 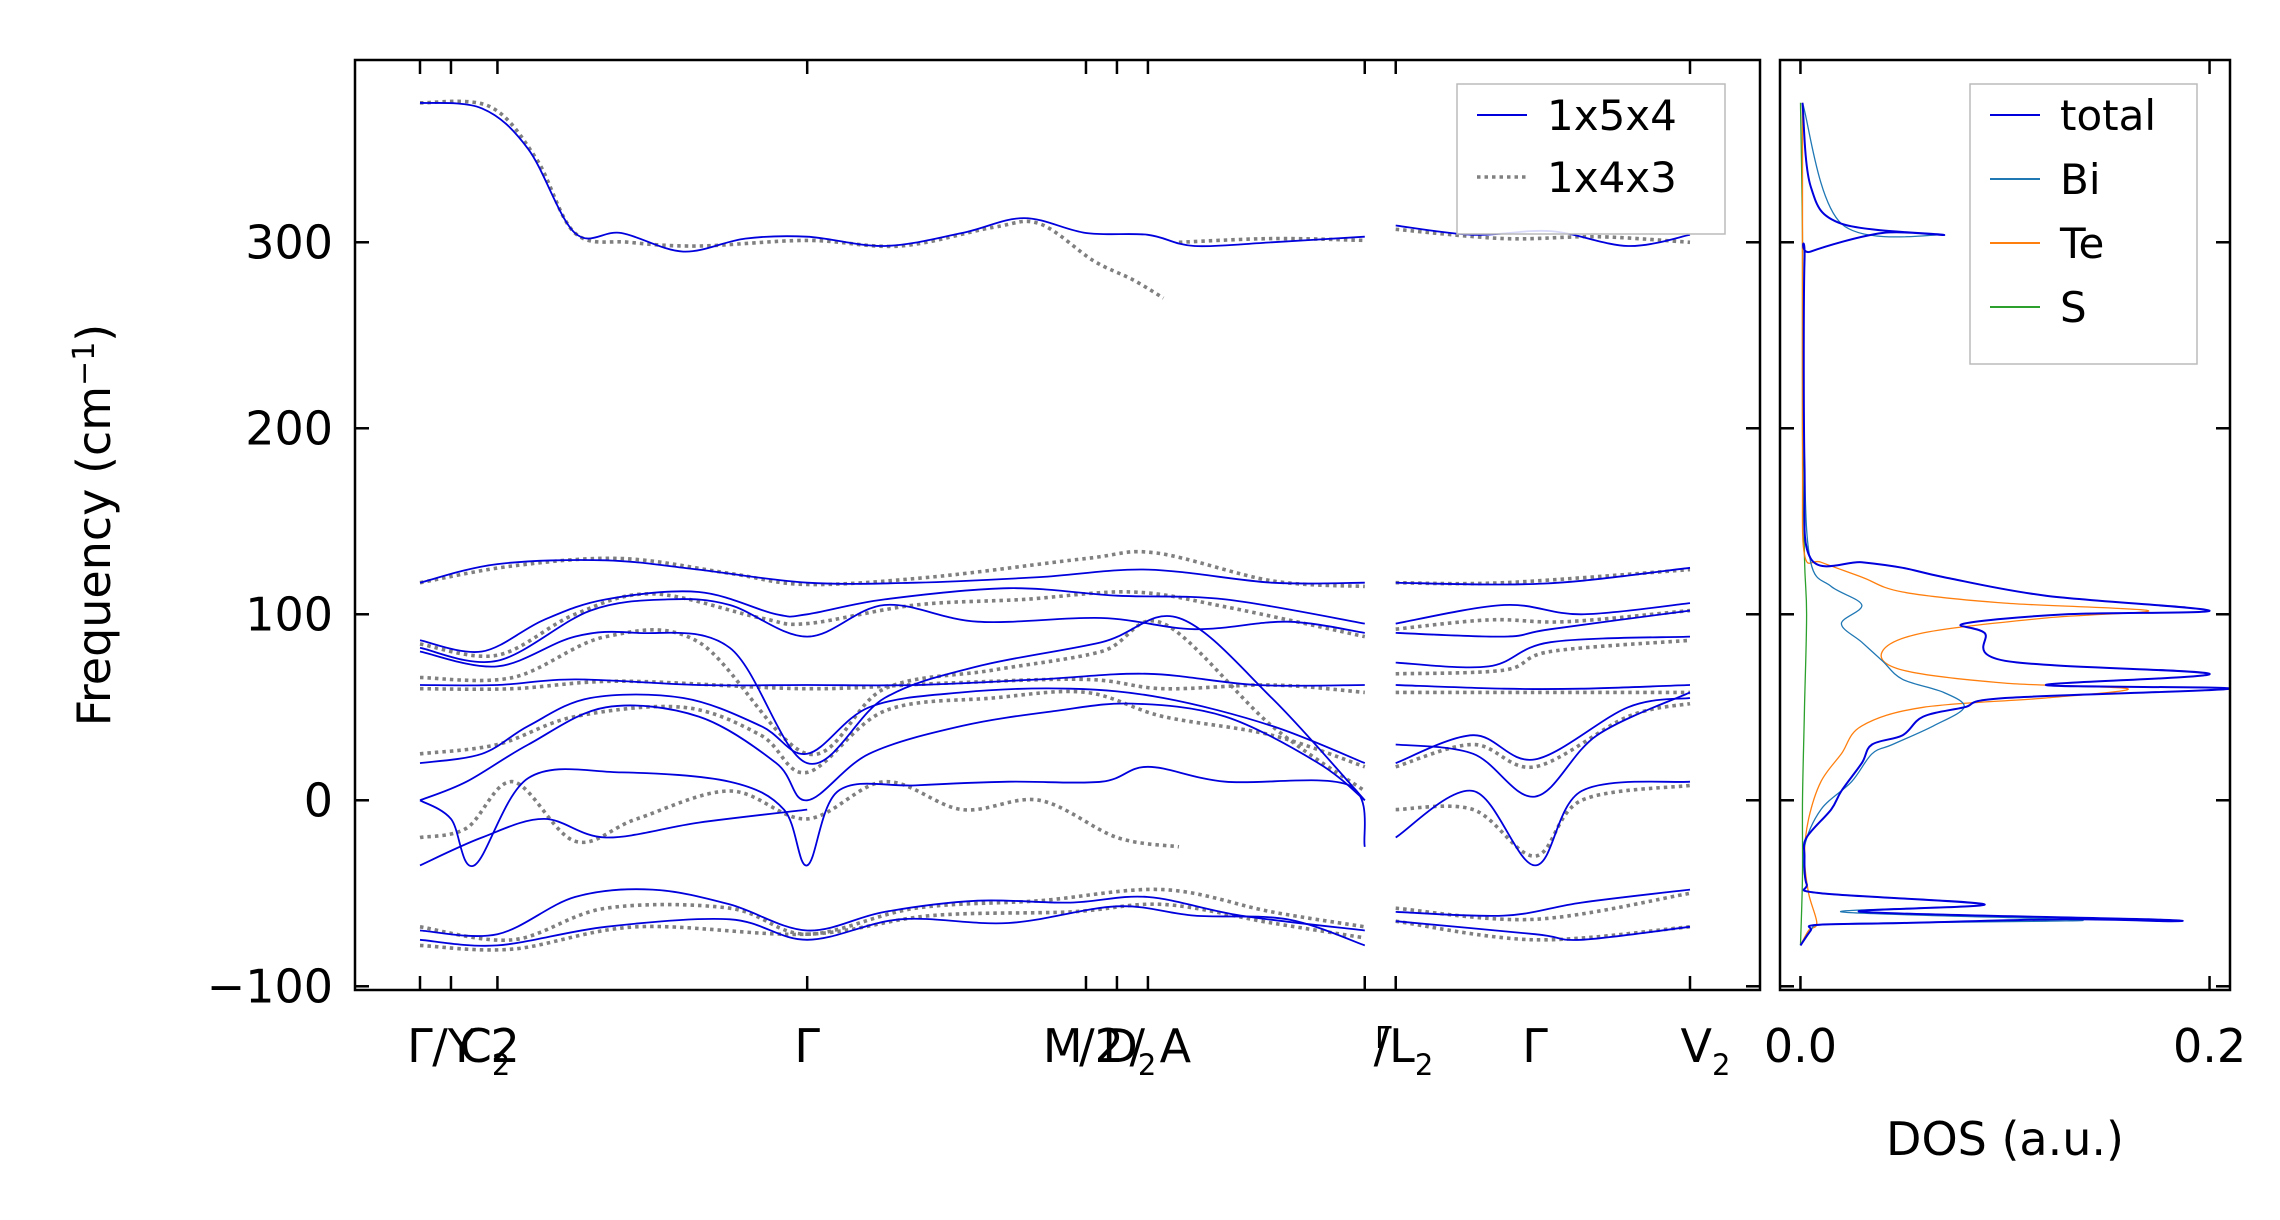 What do you see at coordinates (454, 1046) in the screenshot?
I see `band-x-tick-label: /Y` at bounding box center [454, 1046].